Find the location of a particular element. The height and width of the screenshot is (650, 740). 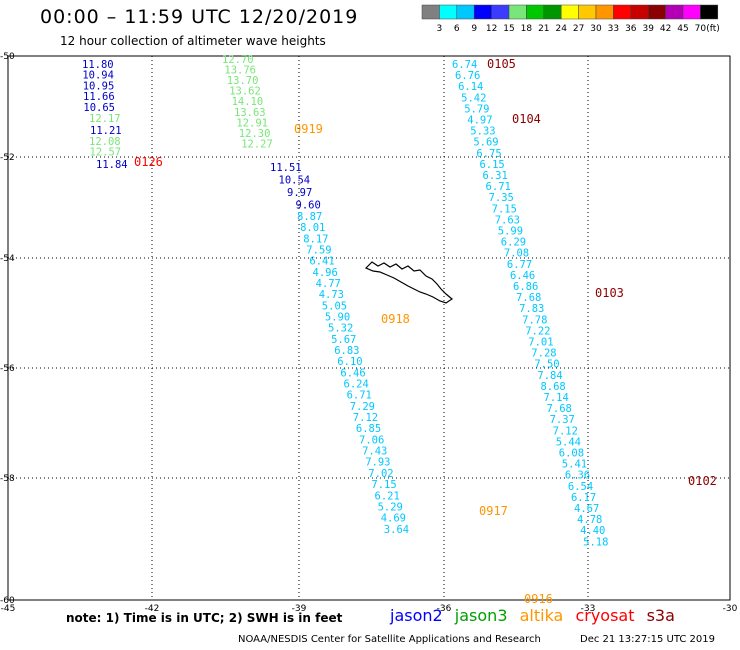

track-value: 5.32 is located at coordinates (340, 329).